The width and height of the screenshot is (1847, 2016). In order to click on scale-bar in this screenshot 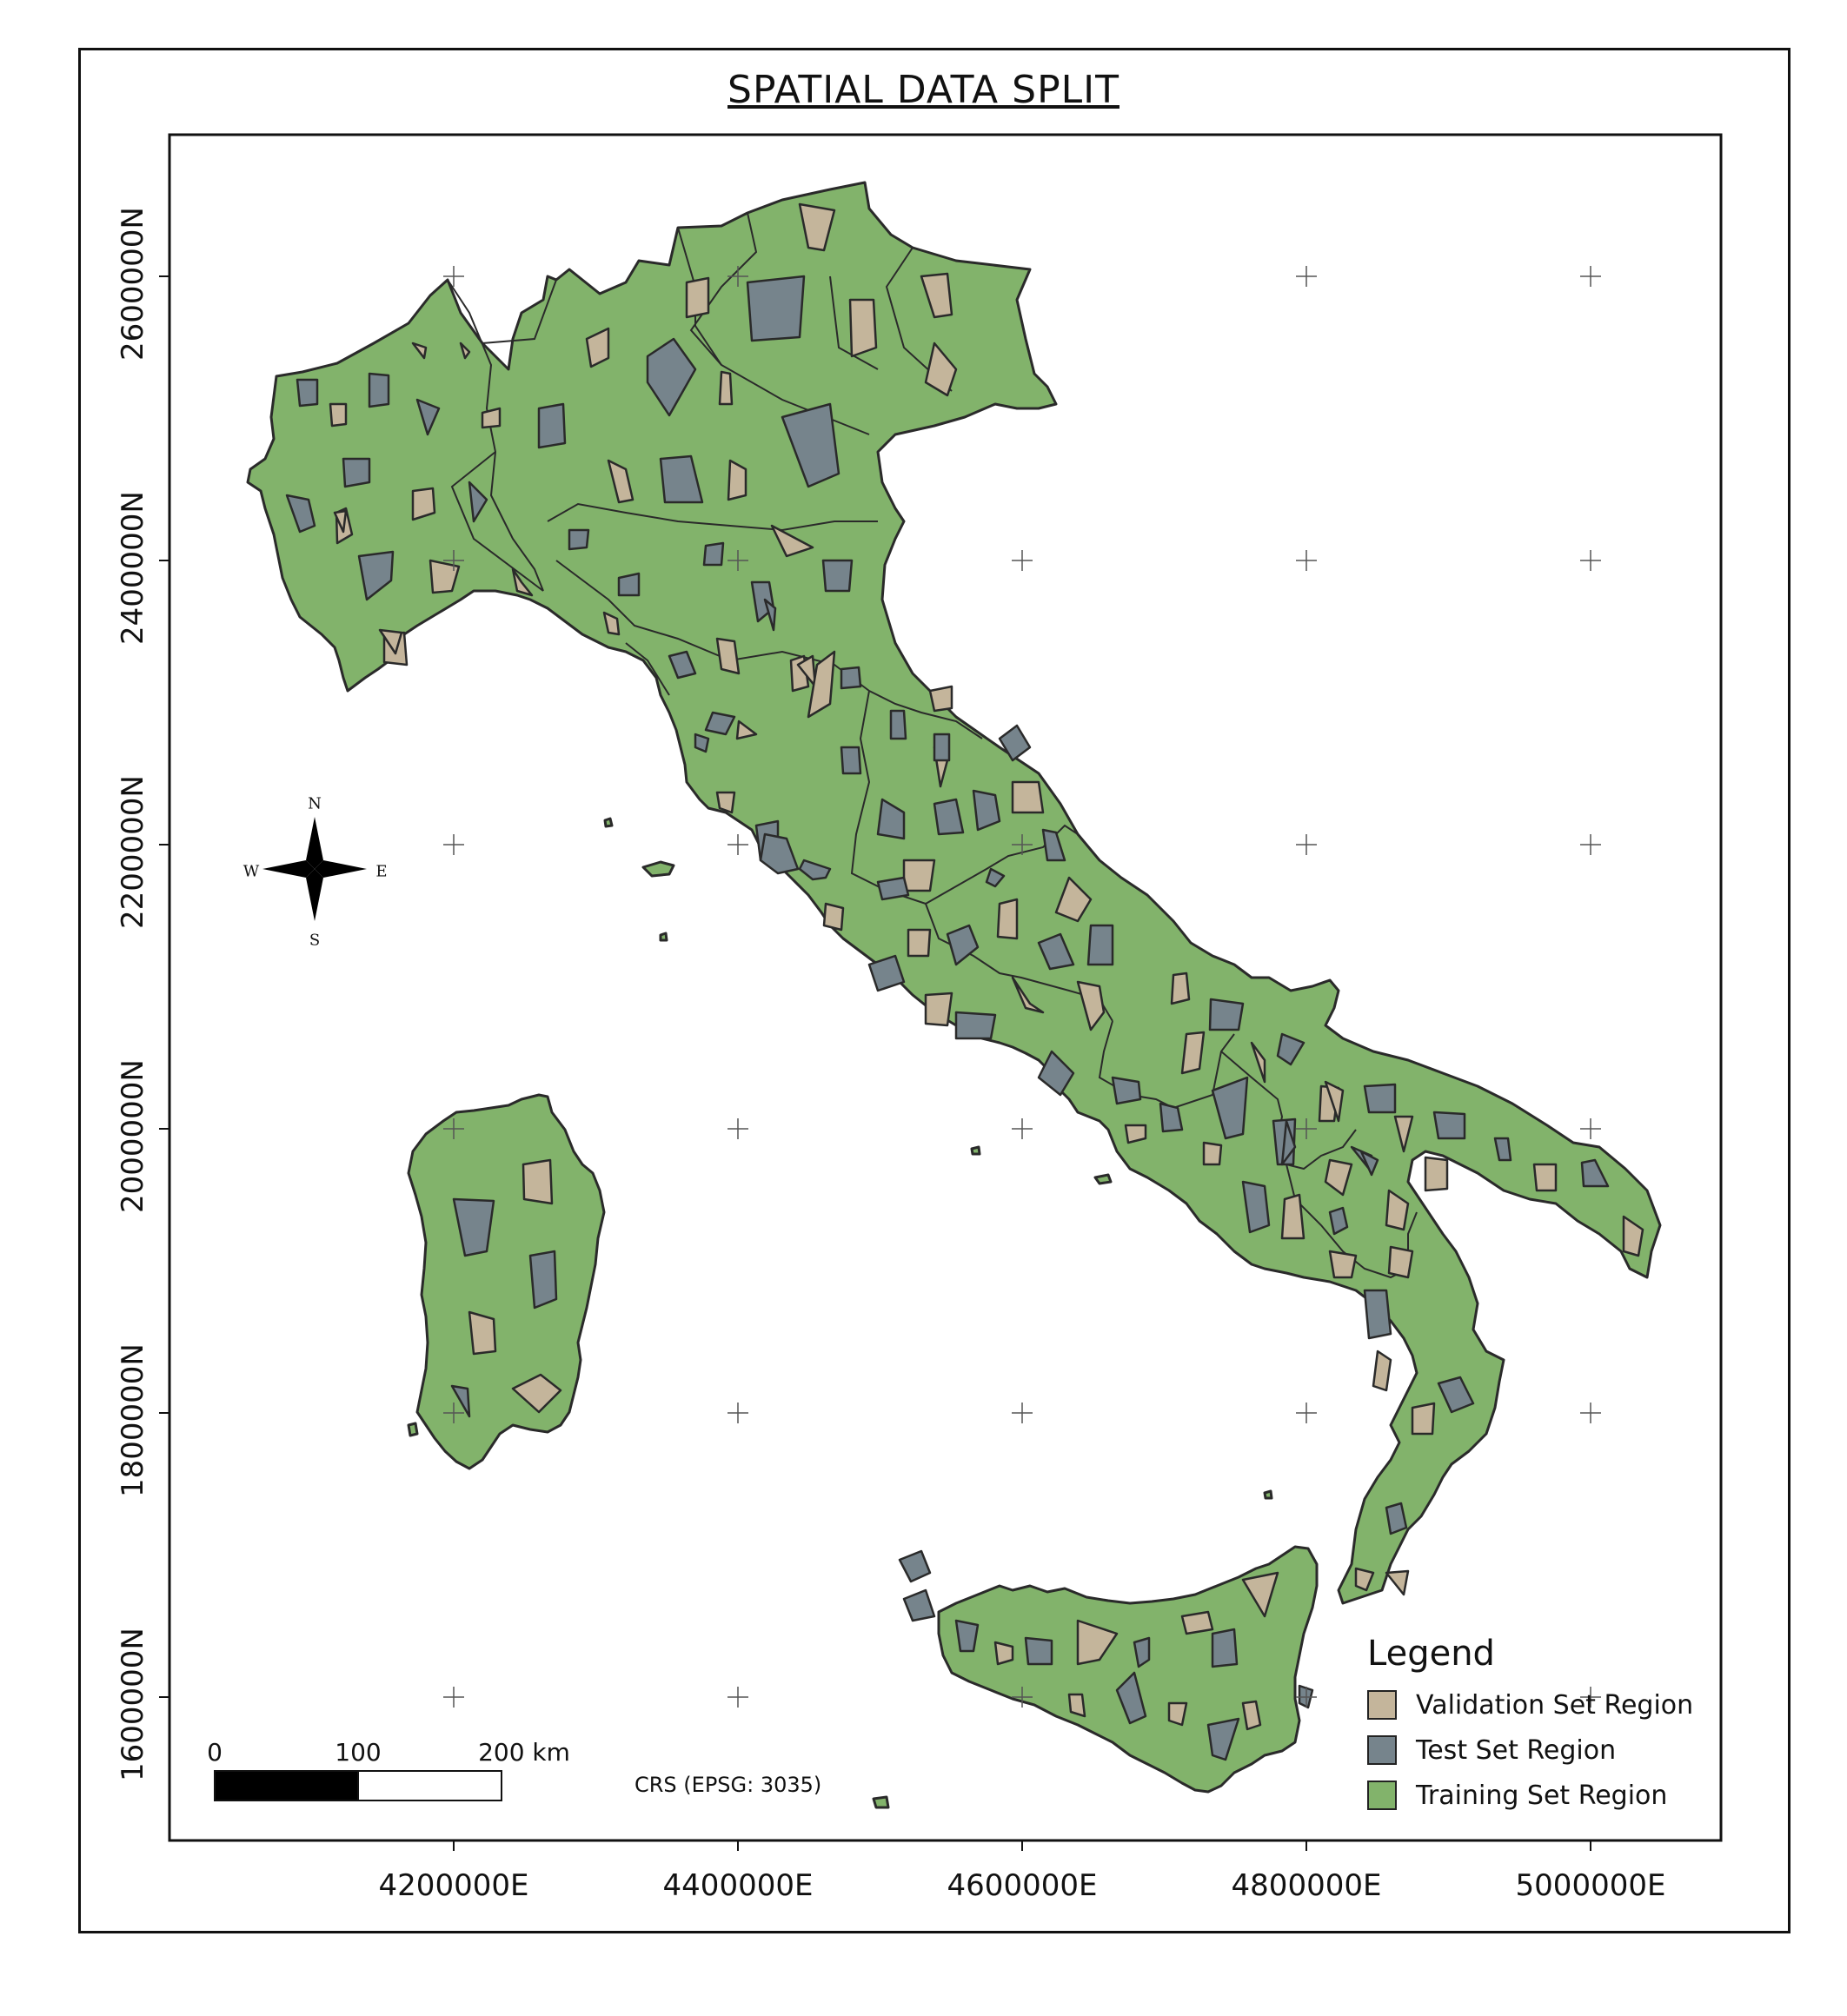, I will do `click(358, 1785)`.